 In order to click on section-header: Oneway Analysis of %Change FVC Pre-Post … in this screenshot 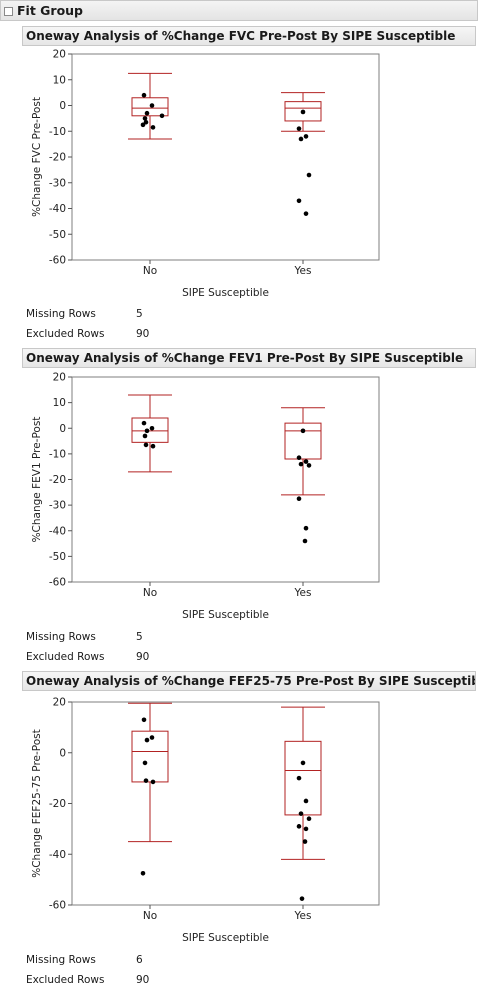, I will do `click(249, 36)`.